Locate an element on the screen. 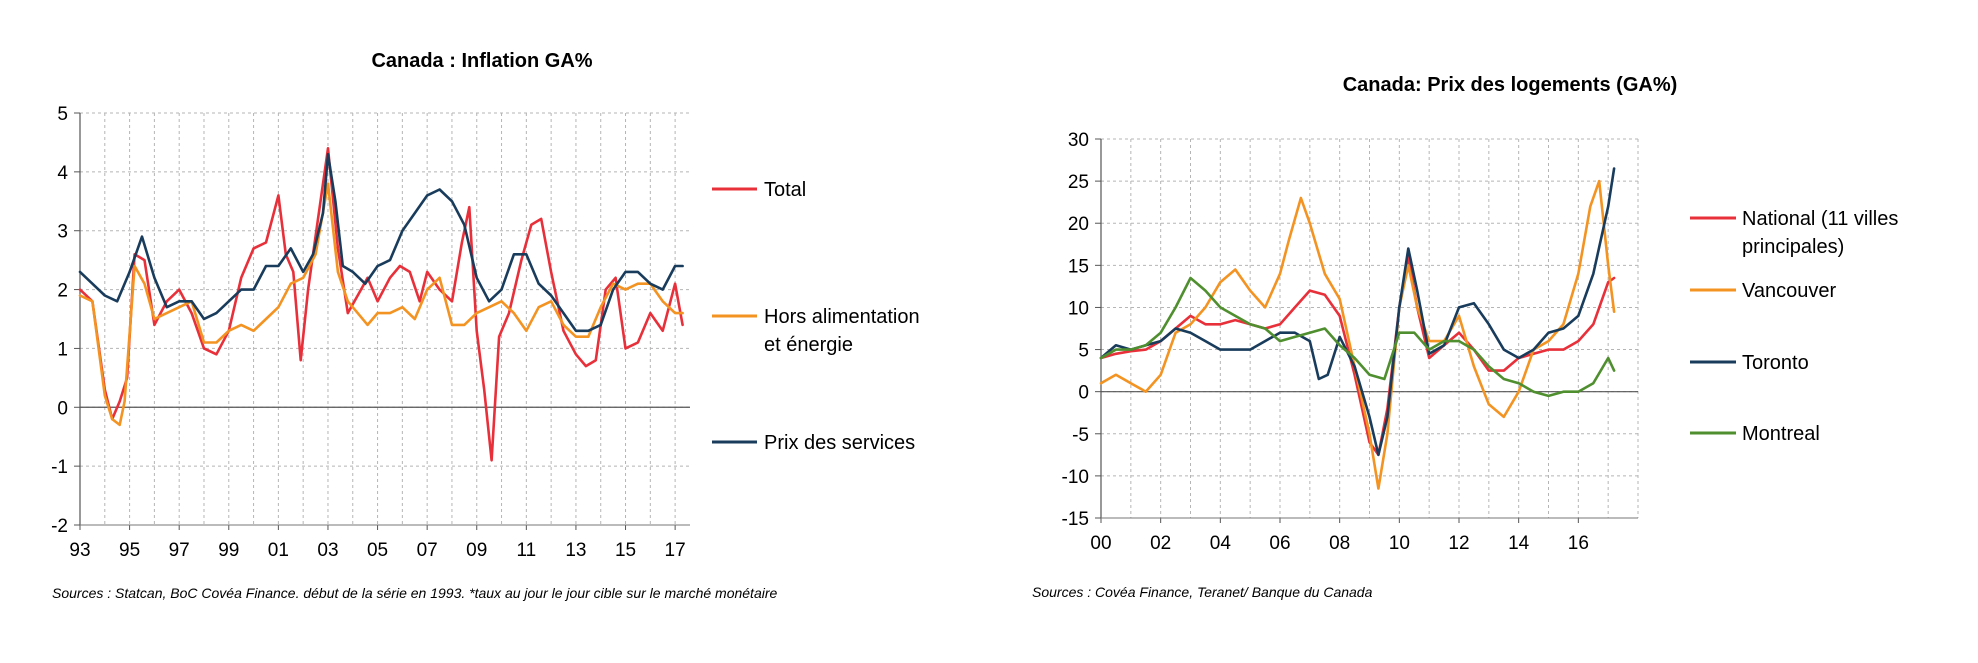 The image size is (1978, 663). housing-x-tick-label: 00 is located at coordinates (1100, 543).